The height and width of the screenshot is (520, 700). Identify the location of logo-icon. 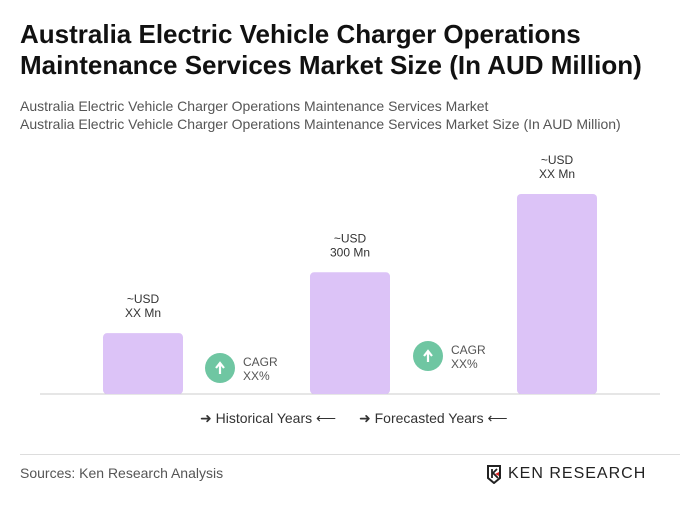
(494, 474).